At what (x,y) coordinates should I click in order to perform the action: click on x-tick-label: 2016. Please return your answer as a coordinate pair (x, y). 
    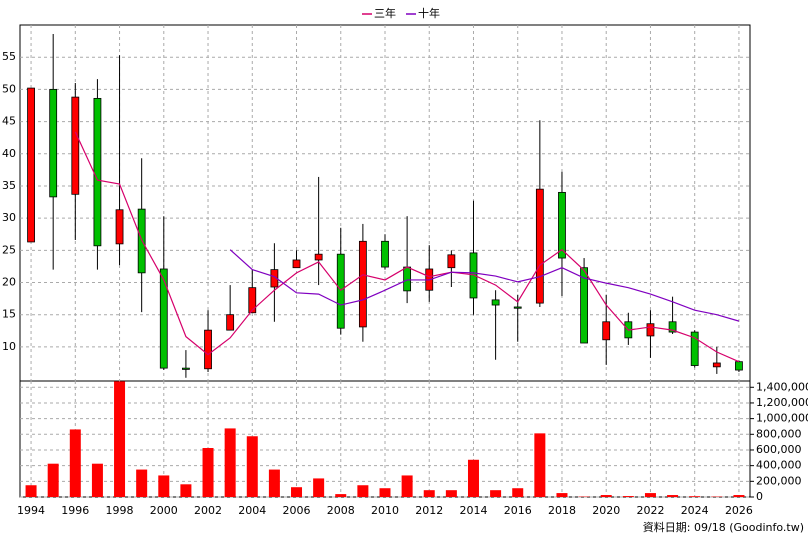
    Looking at the image, I should click on (518, 510).